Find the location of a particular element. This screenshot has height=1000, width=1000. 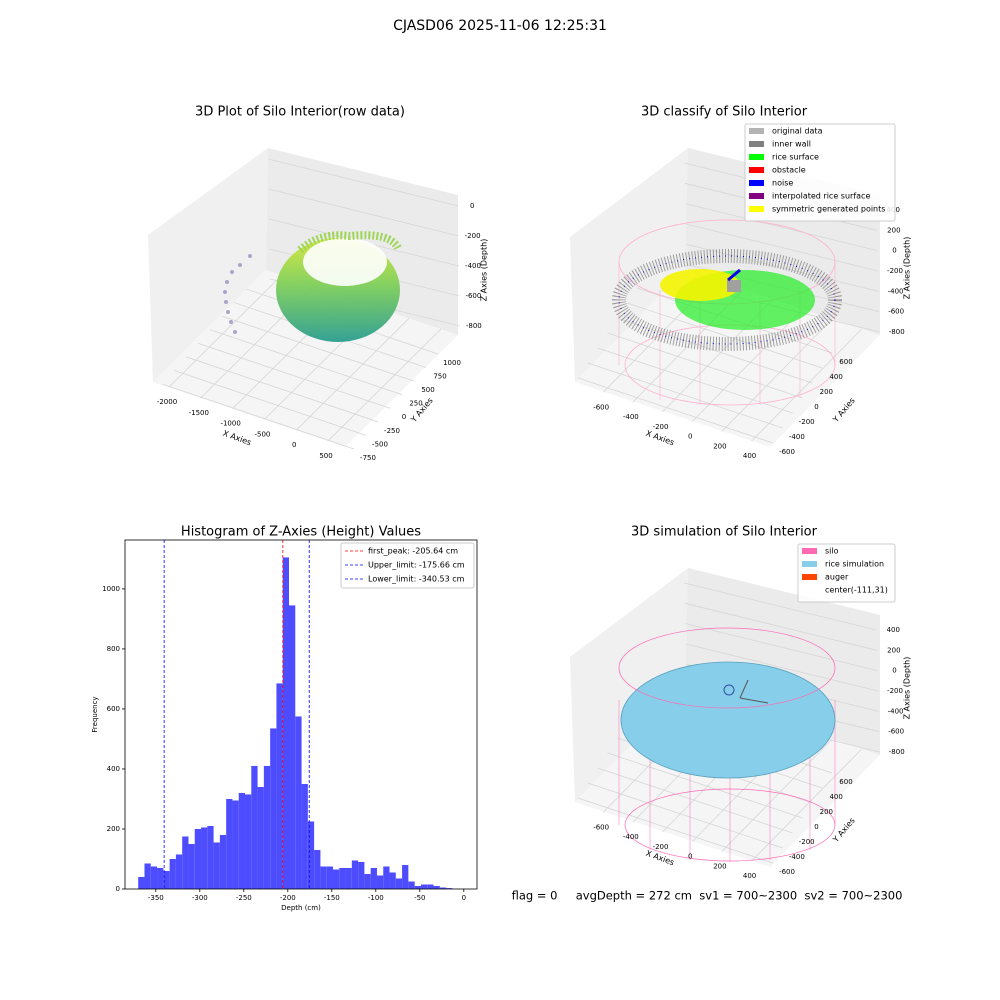

point-cloud-classified is located at coordinates (727, 312).